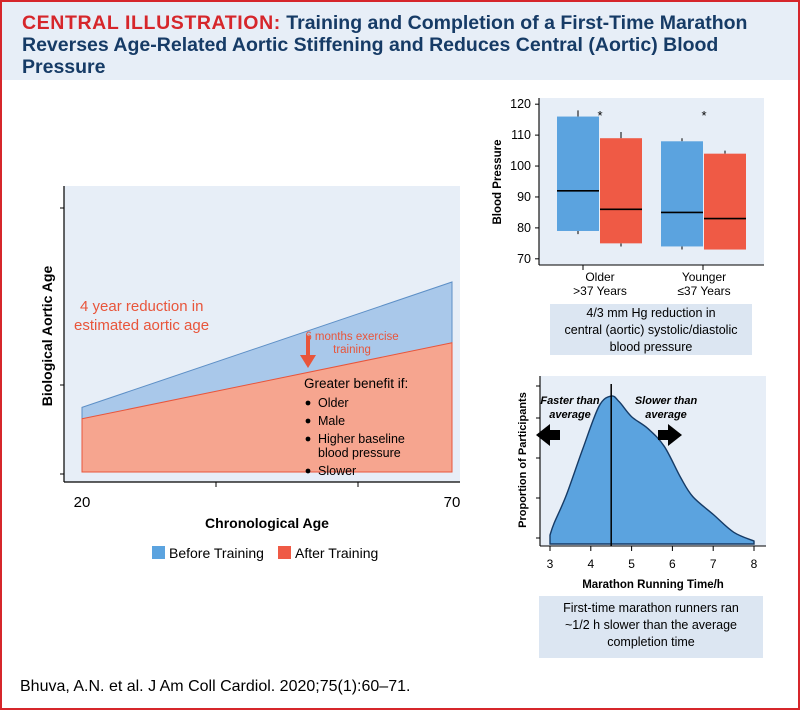  I want to click on benefit-item: blood pressure, so click(359, 453).